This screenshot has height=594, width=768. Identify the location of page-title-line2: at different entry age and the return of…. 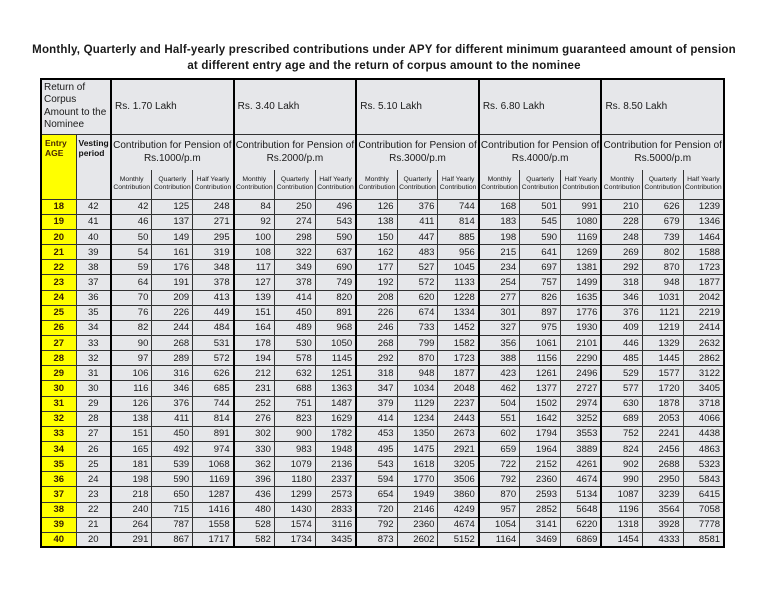
(384, 66).